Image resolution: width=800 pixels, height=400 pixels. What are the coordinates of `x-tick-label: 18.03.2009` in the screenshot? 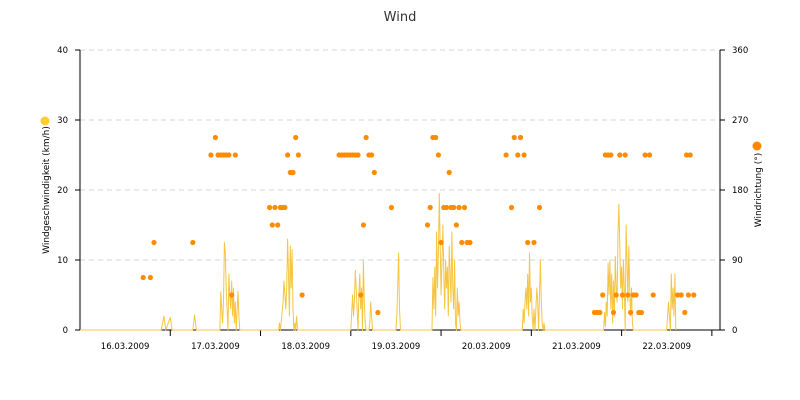 It's located at (305, 347).